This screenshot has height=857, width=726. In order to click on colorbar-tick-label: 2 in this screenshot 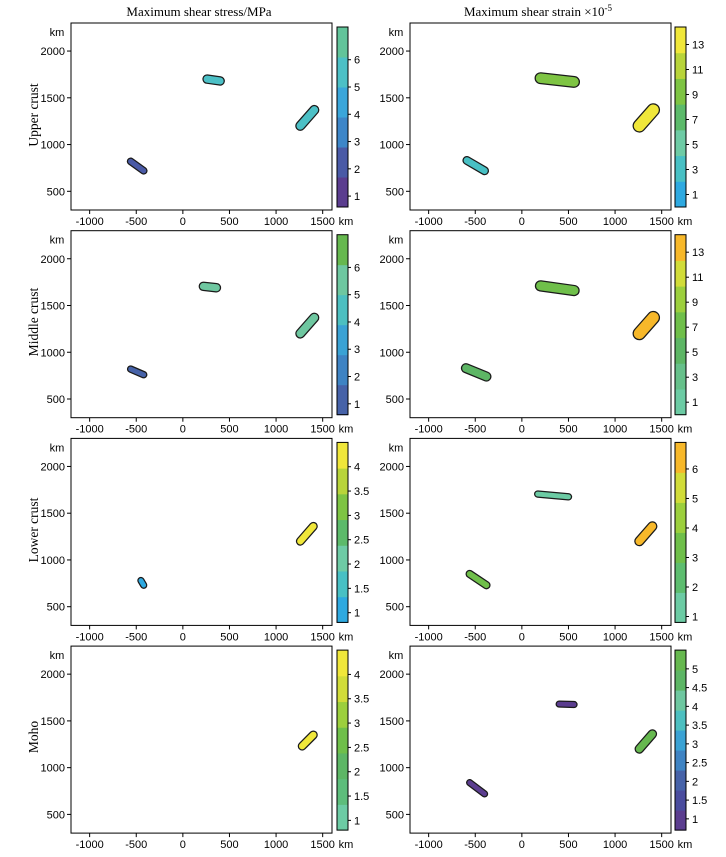, I will do `click(357, 565)`.